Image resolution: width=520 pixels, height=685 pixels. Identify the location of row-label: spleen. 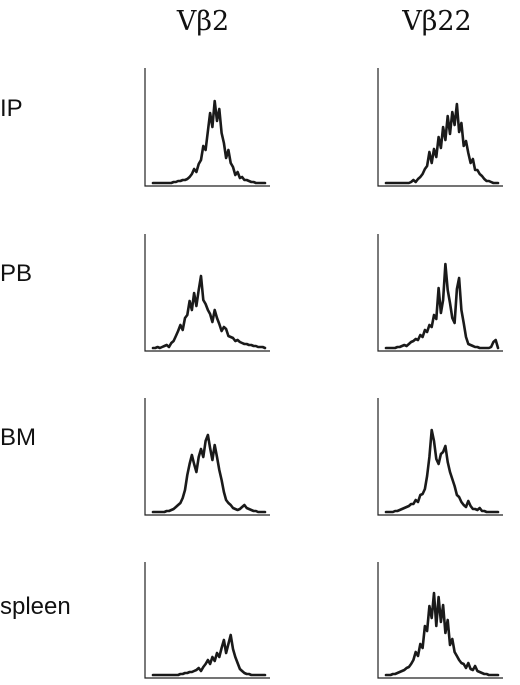
(35, 606).